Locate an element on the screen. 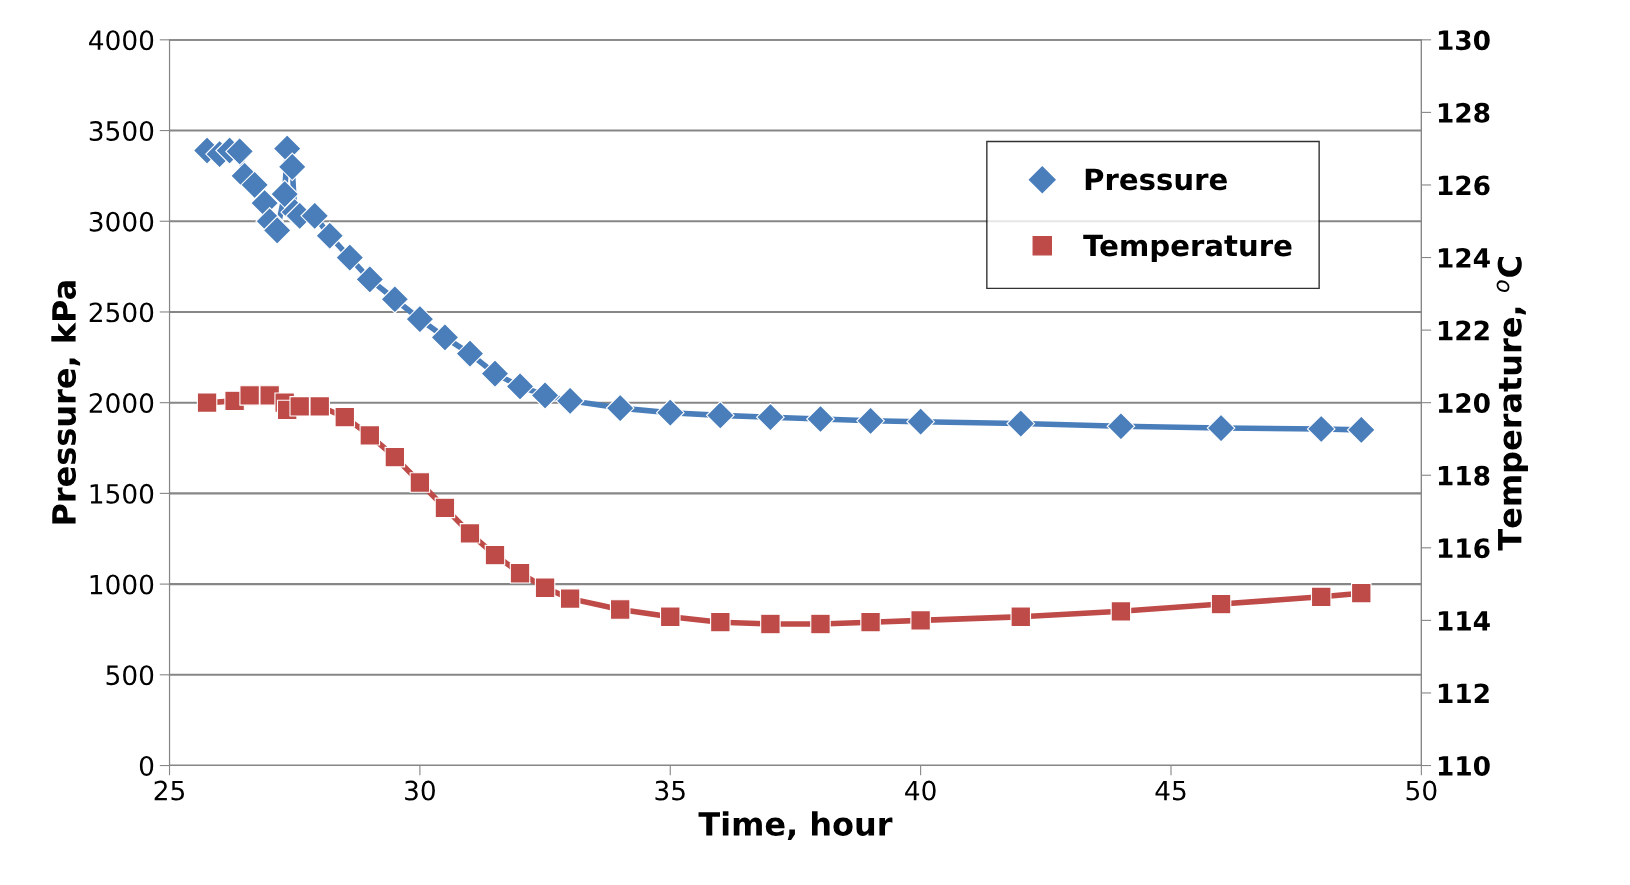 This screenshot has width=1630, height=885. y2-tick-label: 124 is located at coordinates (1464, 257).